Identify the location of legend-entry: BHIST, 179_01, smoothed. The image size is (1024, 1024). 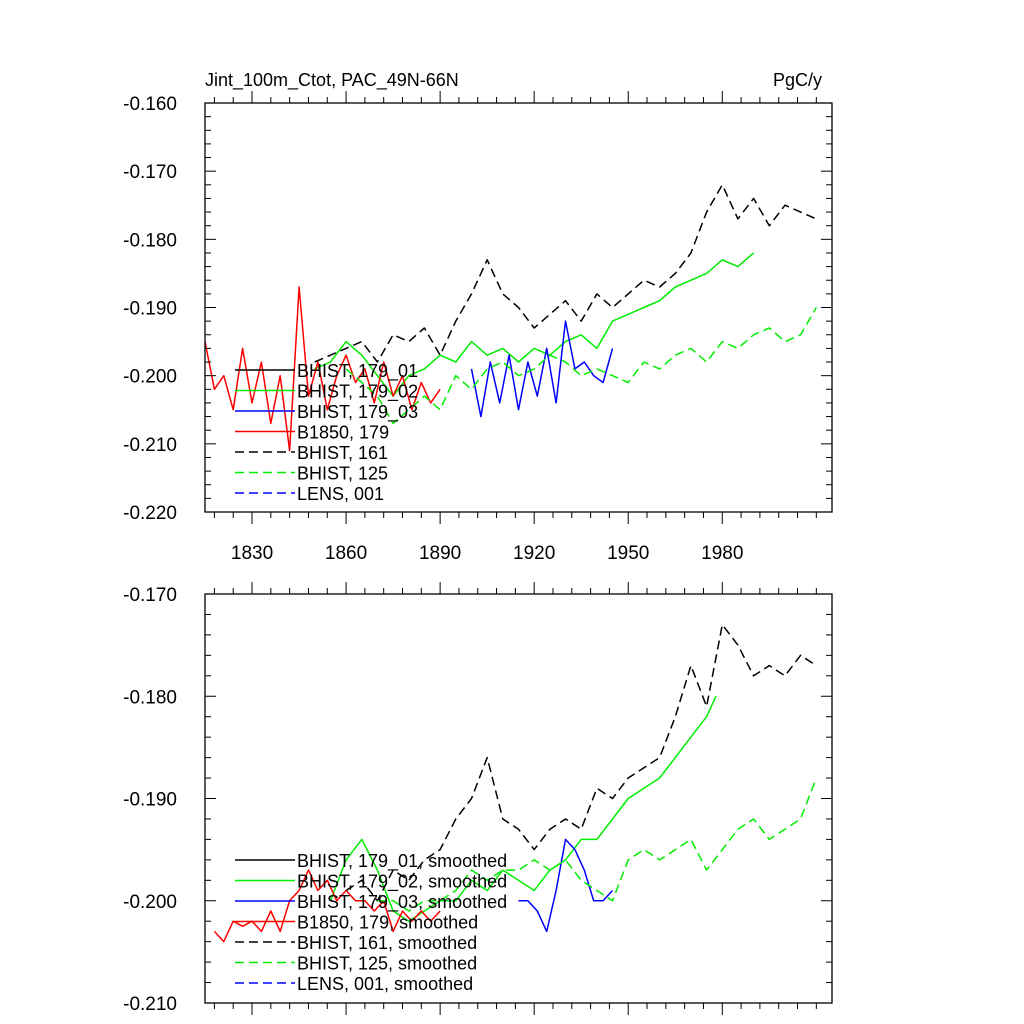
(402, 861).